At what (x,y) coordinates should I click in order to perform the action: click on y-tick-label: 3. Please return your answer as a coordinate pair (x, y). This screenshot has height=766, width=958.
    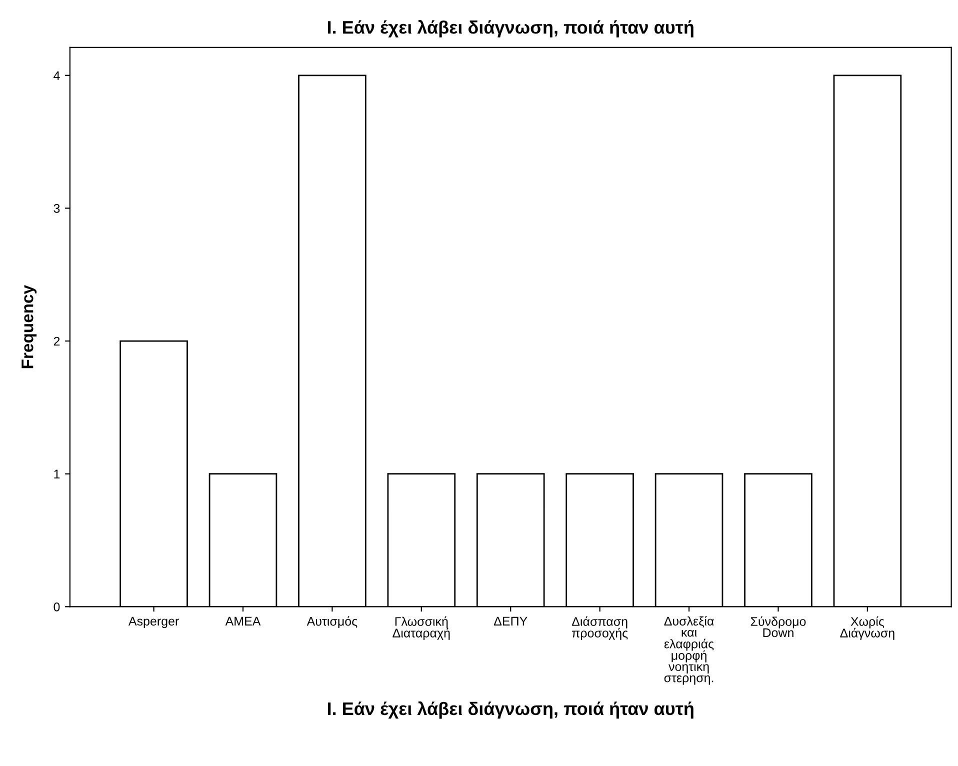
    Looking at the image, I should click on (57, 208).